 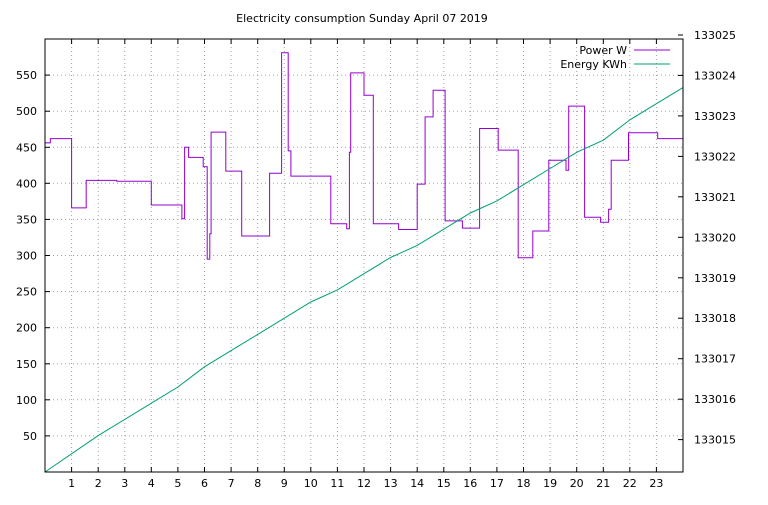 What do you see at coordinates (715, 318) in the screenshot?
I see `y2-tick-label: 133018` at bounding box center [715, 318].